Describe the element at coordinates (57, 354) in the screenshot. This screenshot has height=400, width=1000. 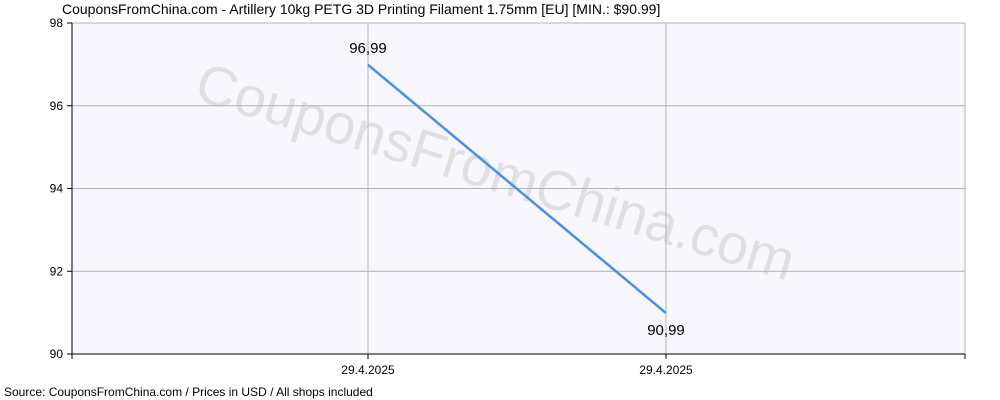
I see `y-tick-label: 90` at that location.